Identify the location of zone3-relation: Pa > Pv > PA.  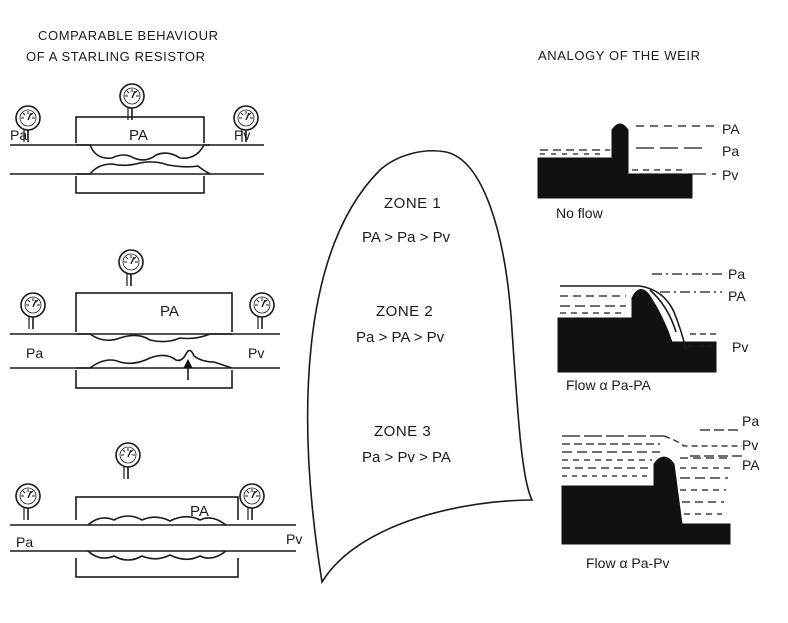
(406, 457).